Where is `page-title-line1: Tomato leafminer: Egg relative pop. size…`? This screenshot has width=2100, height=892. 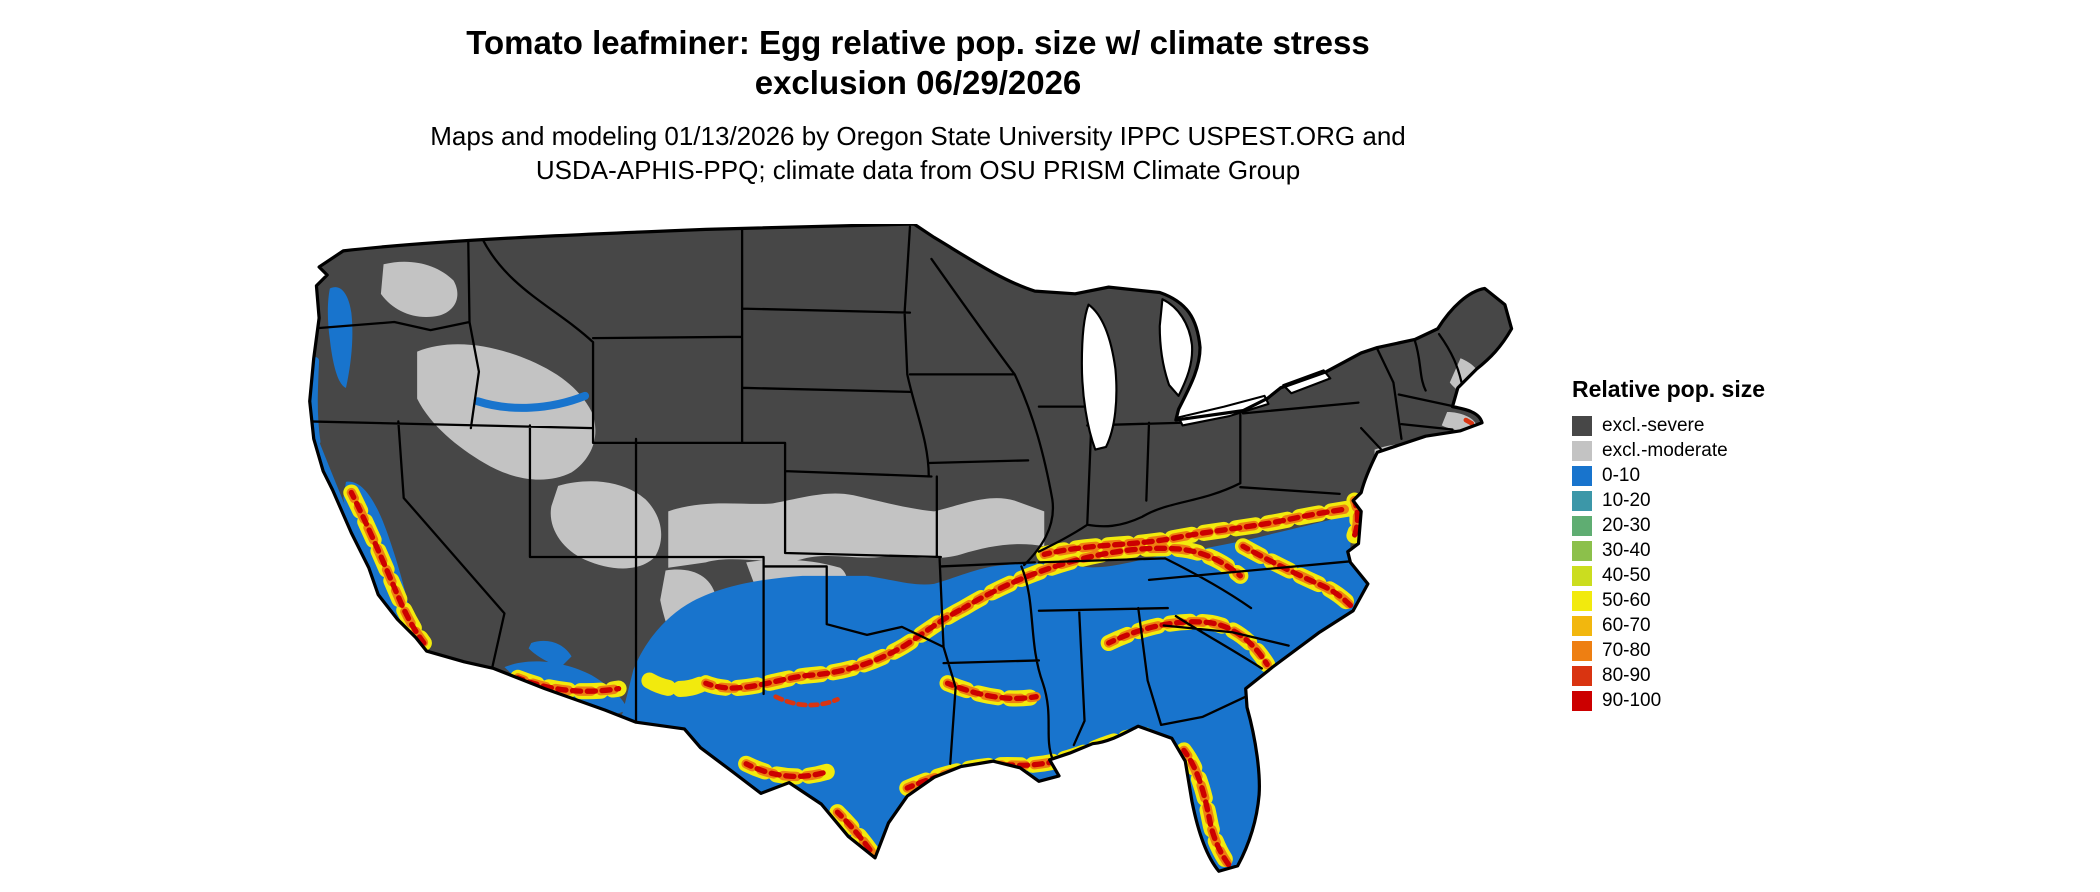 page-title-line1: Tomato leafminer: Egg relative pop. size… is located at coordinates (918, 42).